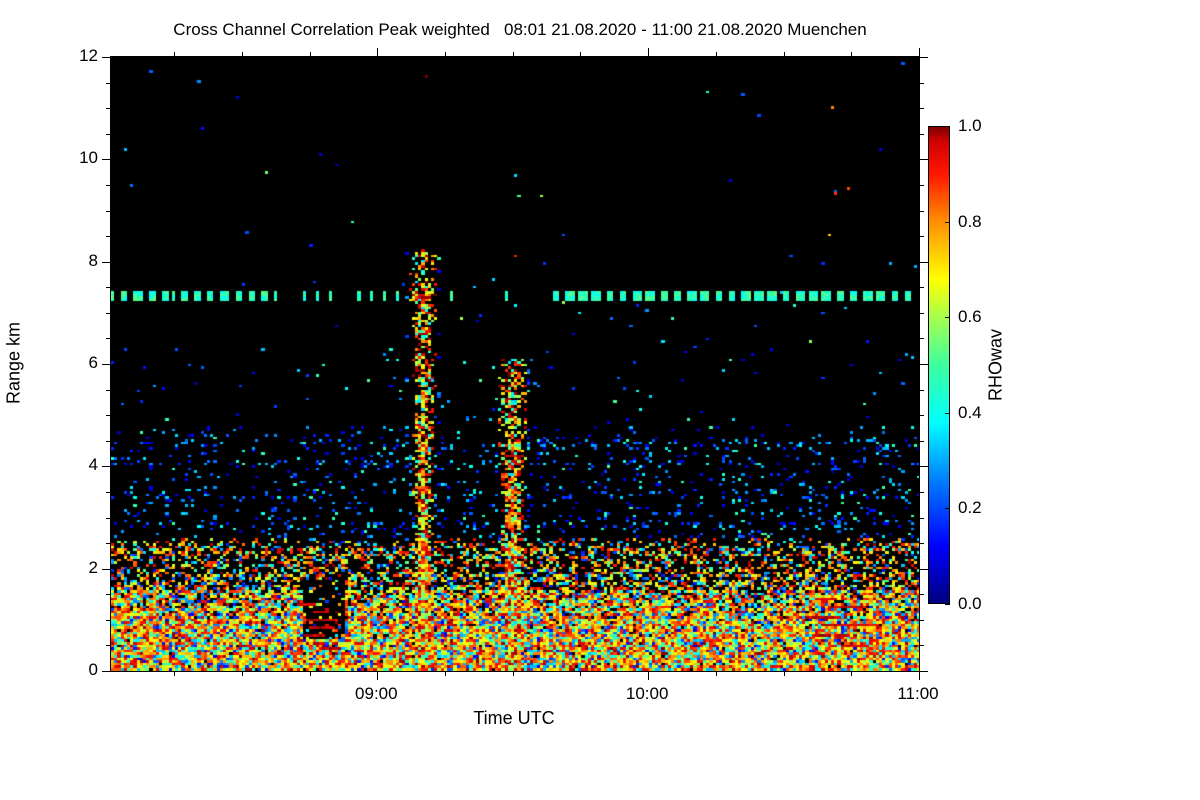 This screenshot has height=800, width=1200. Describe the element at coordinates (970, 221) in the screenshot. I see `colorbar-tick-label: 0.8` at that location.